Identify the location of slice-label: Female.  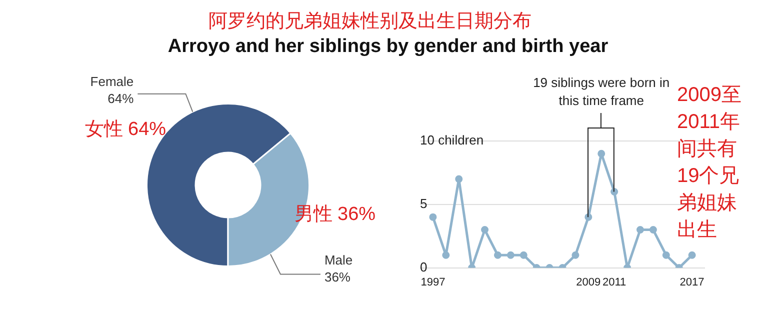
(112, 81).